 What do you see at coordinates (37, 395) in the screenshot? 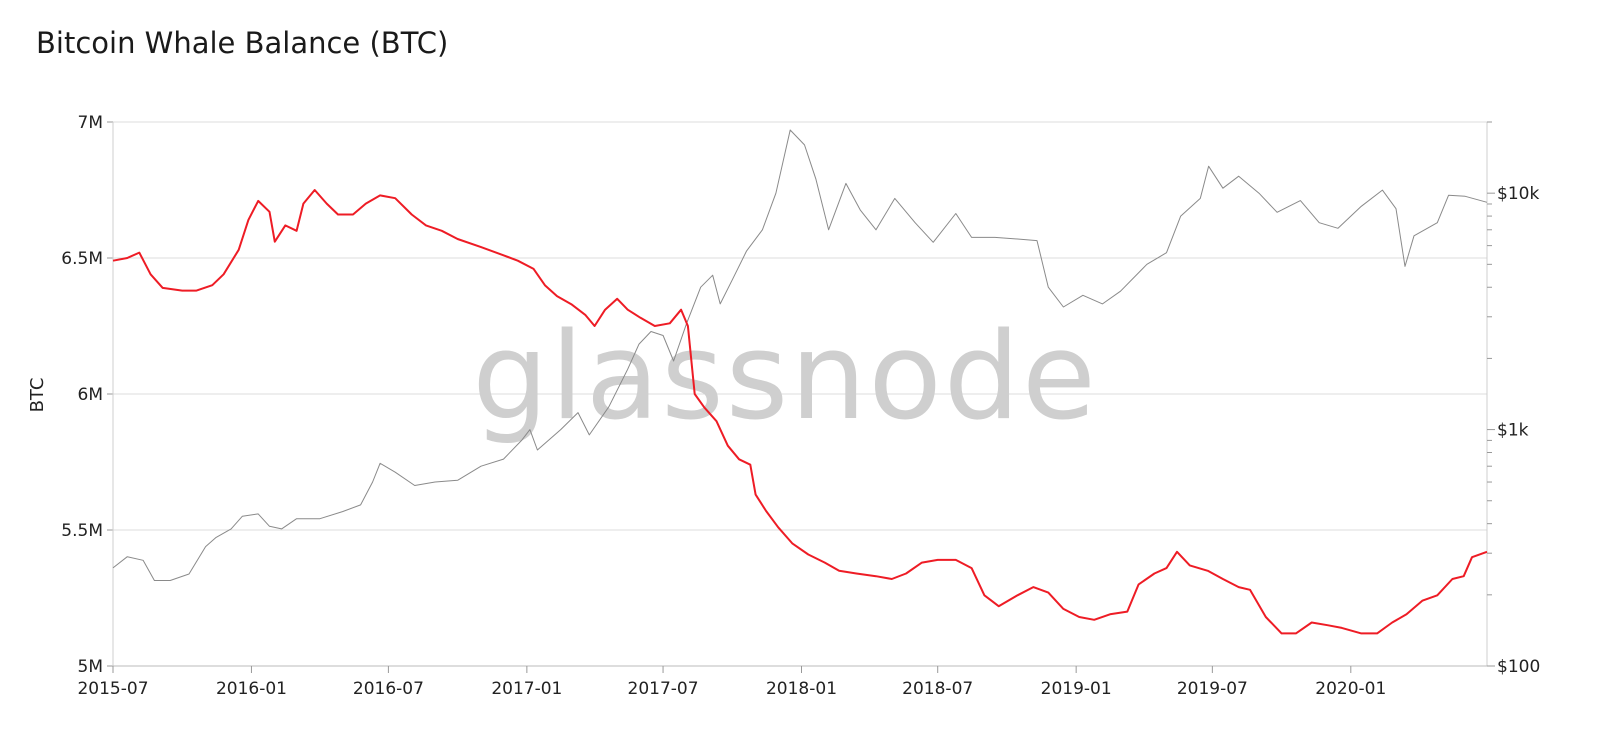
I see `y-axis-label: BTC` at bounding box center [37, 395].